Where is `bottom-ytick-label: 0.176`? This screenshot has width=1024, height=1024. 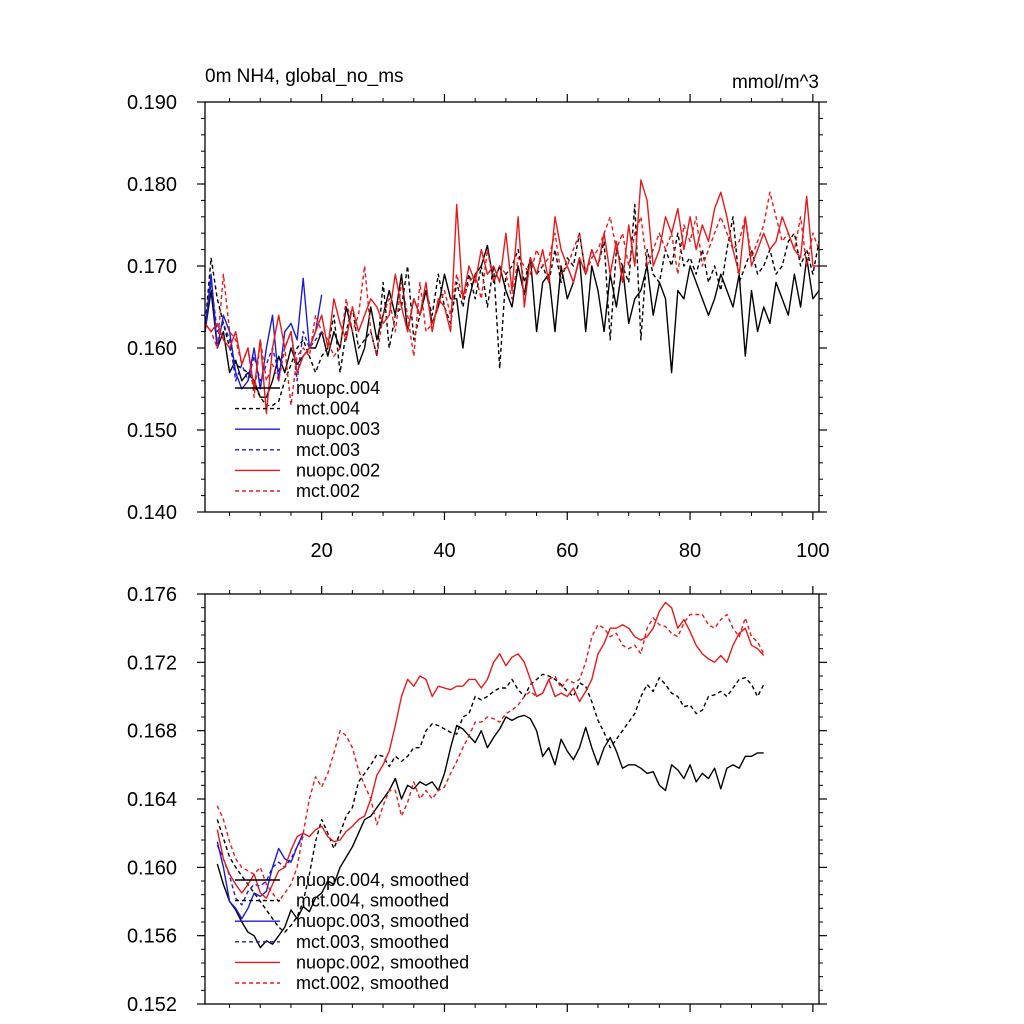
bottom-ytick-label: 0.176 is located at coordinates (152, 595).